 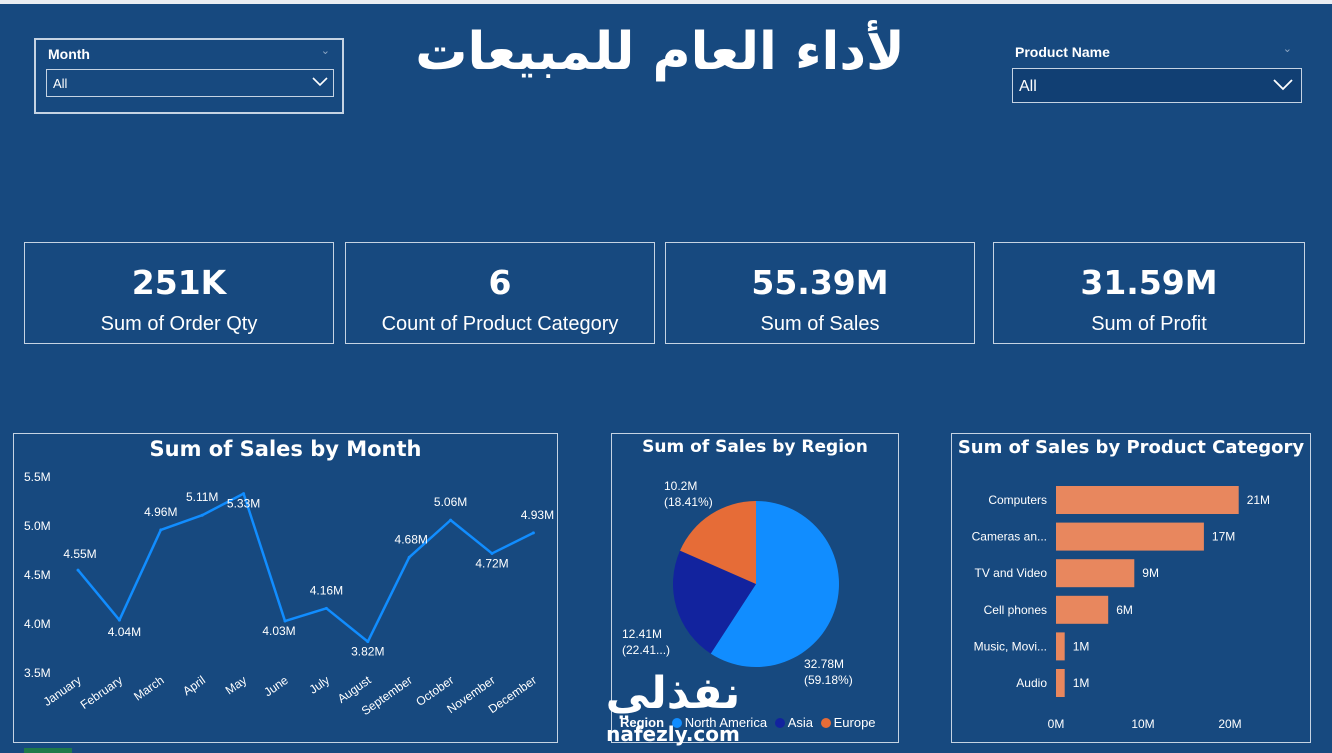 What do you see at coordinates (1229, 724) in the screenshot?
I see `x-tick-label: 20M` at bounding box center [1229, 724].